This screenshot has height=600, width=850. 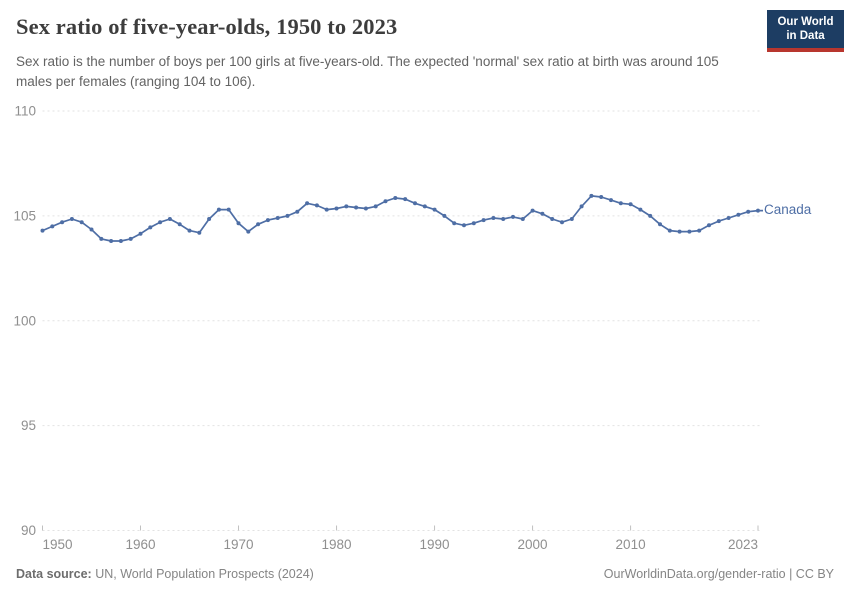 I want to click on point-canada-2021, so click(x=738, y=214).